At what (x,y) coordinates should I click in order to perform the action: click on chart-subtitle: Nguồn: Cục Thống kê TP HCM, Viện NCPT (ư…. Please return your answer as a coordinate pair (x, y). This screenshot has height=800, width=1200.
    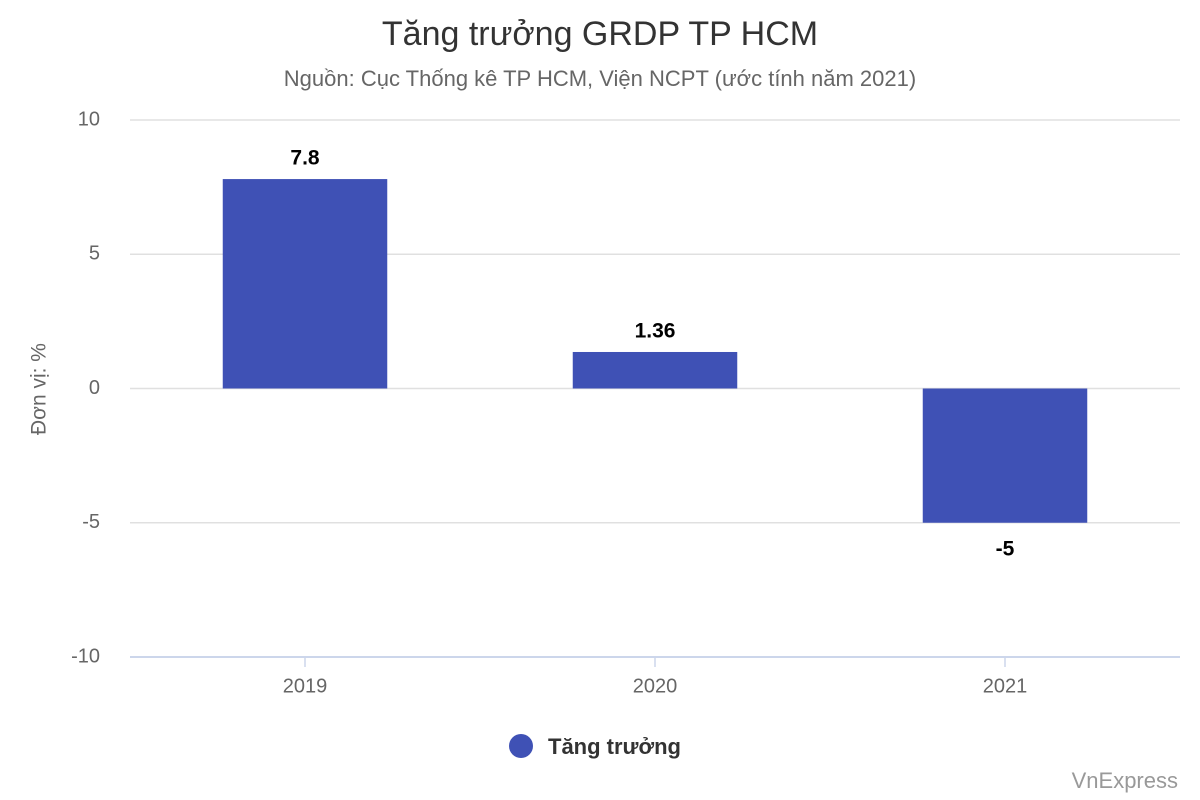
    Looking at the image, I should click on (600, 78).